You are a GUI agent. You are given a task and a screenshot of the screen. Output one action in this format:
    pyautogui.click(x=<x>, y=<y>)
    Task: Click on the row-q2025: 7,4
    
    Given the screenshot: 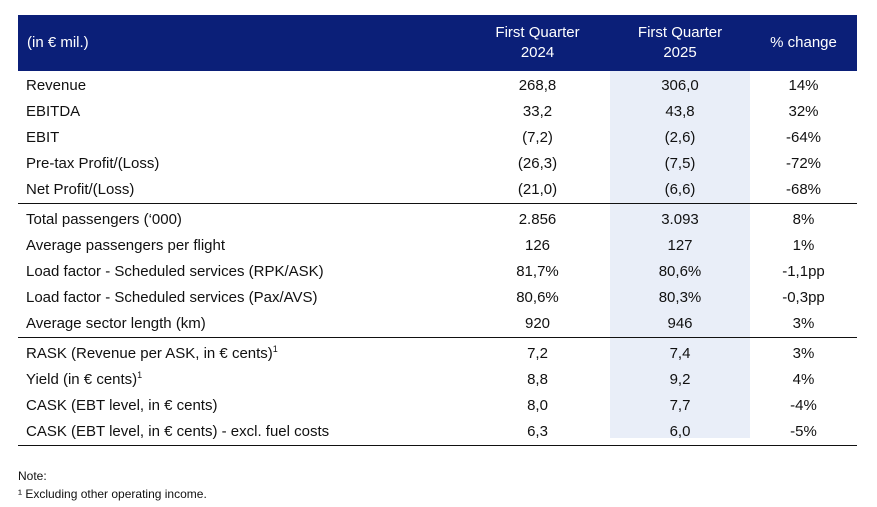 What is the action you would take?
    pyautogui.click(x=680, y=353)
    